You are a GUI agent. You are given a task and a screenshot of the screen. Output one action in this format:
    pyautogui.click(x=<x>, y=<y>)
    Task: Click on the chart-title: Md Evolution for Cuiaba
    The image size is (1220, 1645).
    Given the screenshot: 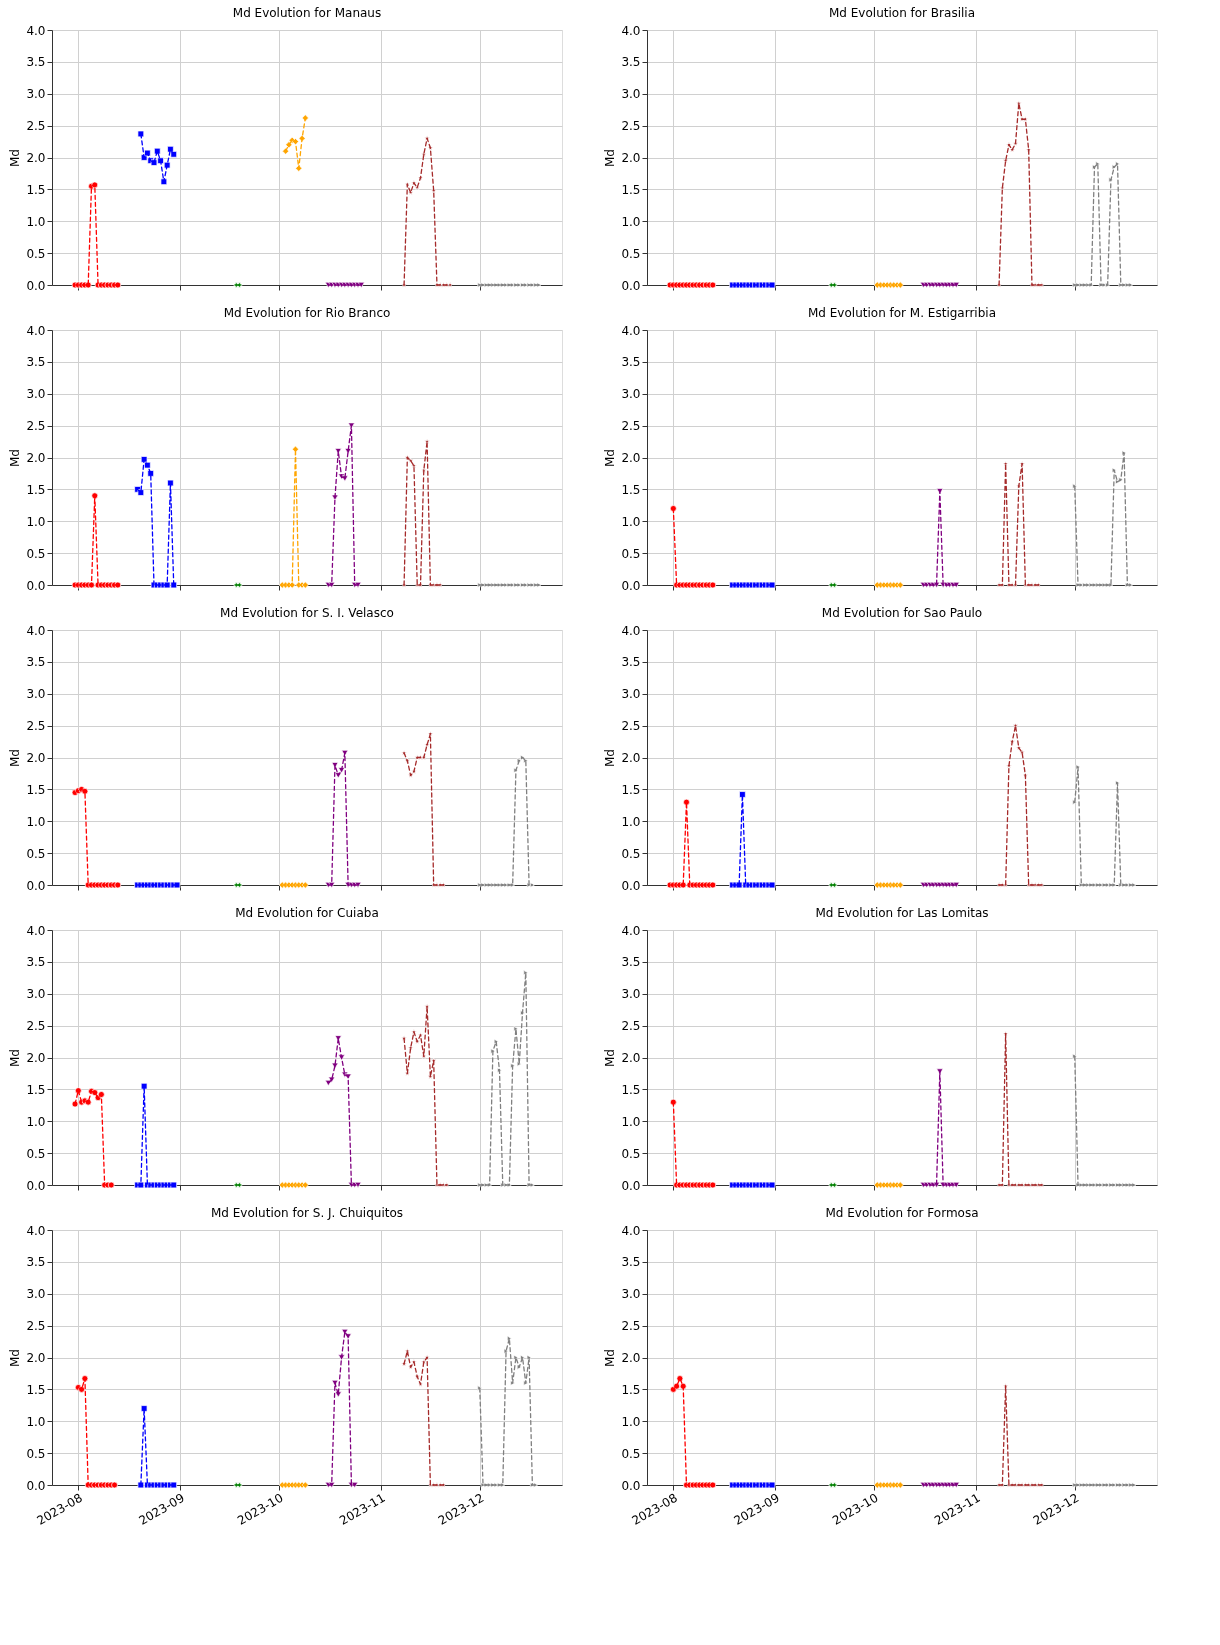 What is the action you would take?
    pyautogui.click(x=307, y=913)
    